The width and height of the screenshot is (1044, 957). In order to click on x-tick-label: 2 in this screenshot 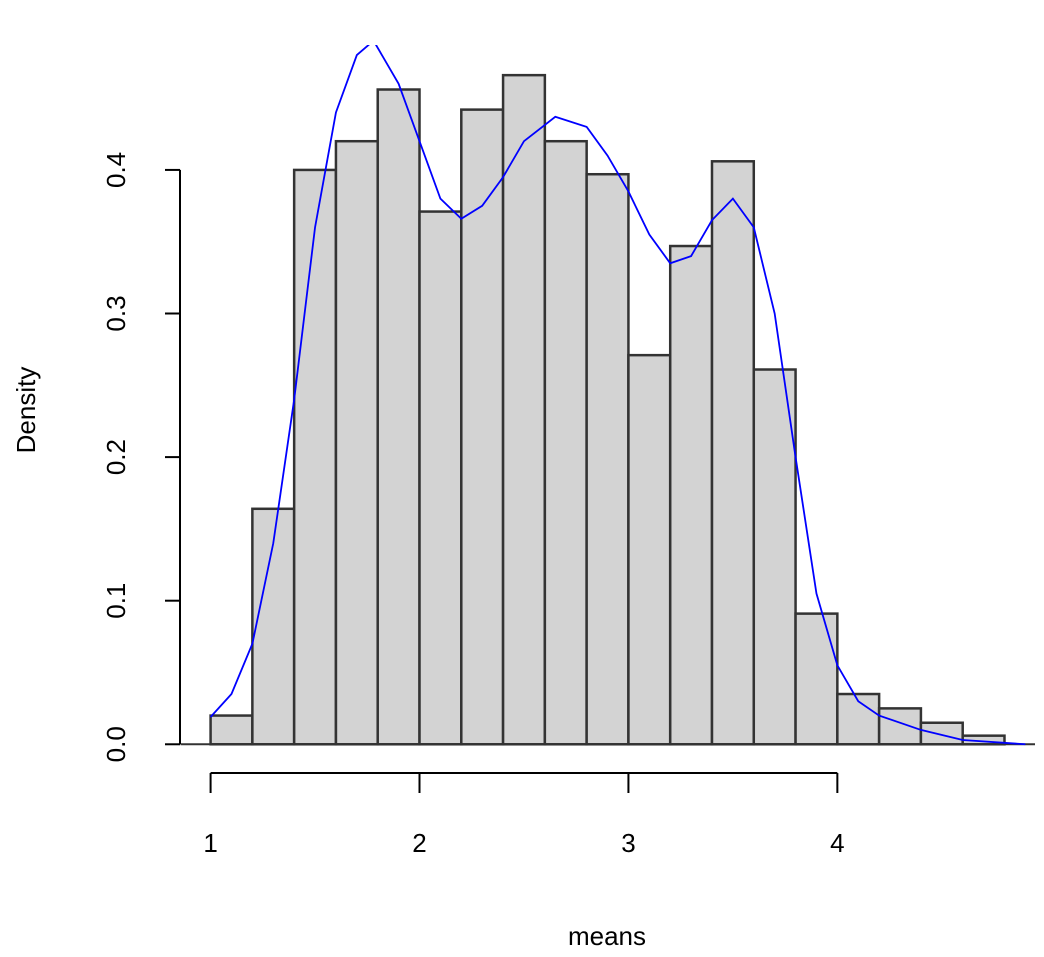, I will do `click(419, 843)`.